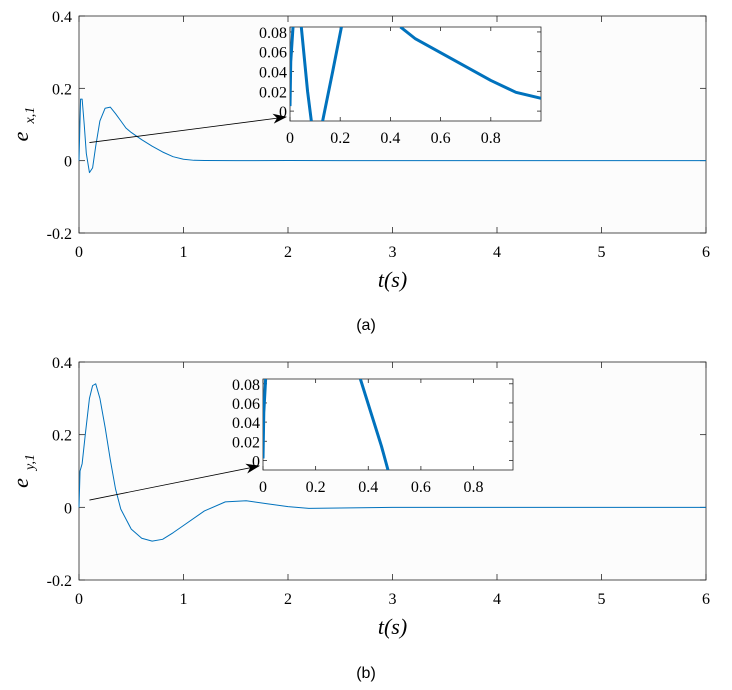 The width and height of the screenshot is (732, 690). Describe the element at coordinates (497, 599) in the screenshot. I see `panel-b-xtick-label: 4` at that location.